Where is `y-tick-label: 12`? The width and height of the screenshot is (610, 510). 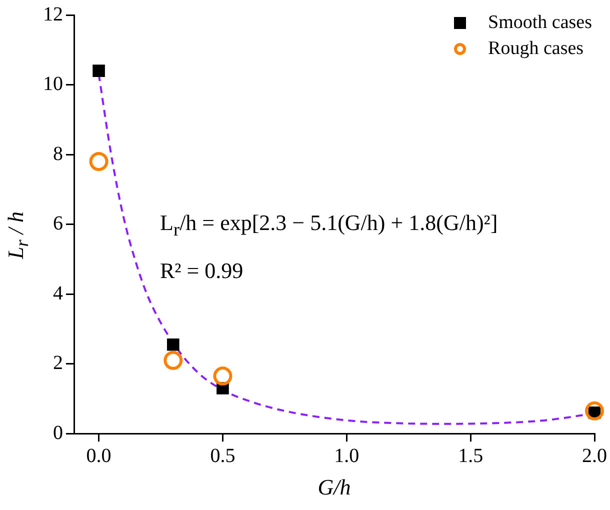 y-tick-label: 12 is located at coordinates (53, 14).